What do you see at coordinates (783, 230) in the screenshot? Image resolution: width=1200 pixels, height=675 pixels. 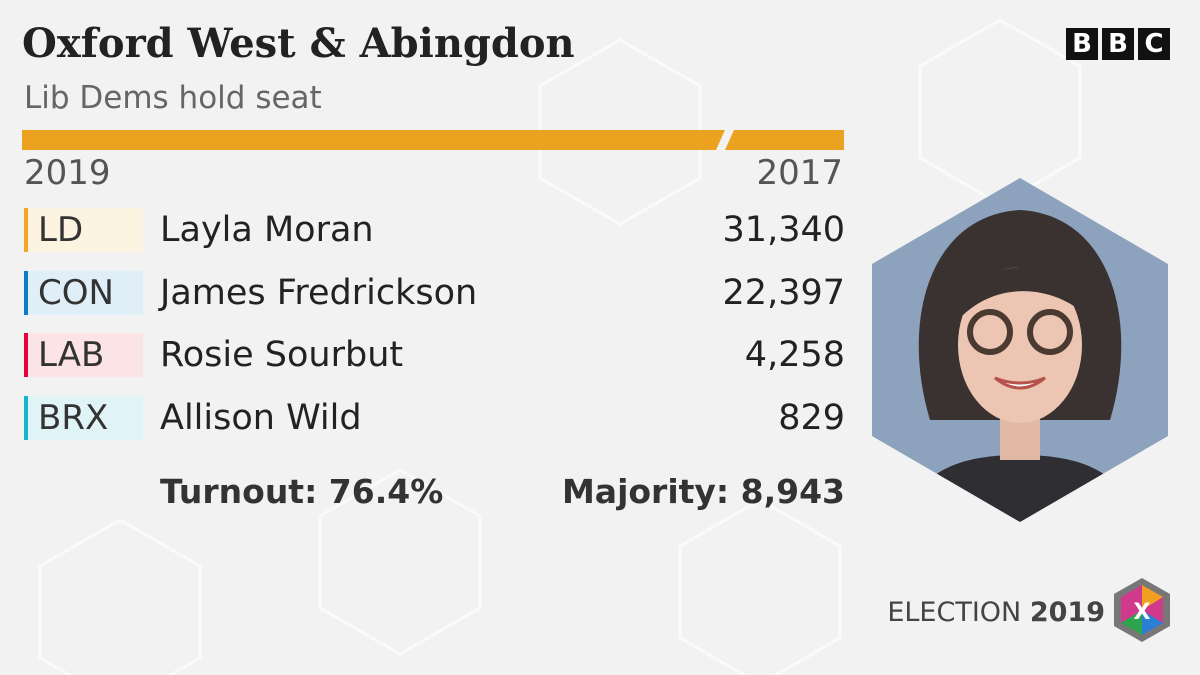 I see `vote-count: 31,340` at bounding box center [783, 230].